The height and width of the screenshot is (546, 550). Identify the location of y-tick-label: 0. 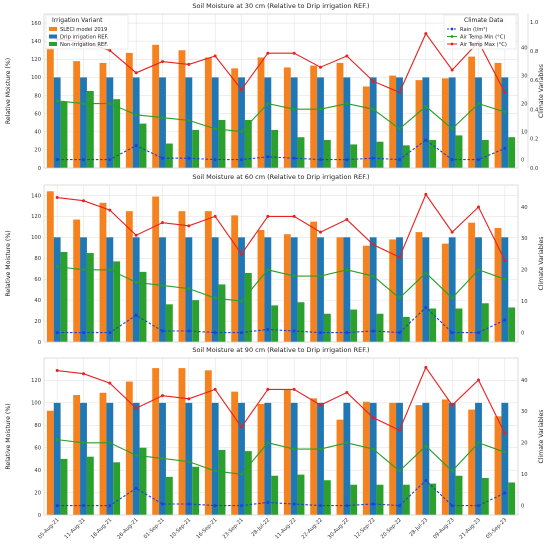
(39, 169).